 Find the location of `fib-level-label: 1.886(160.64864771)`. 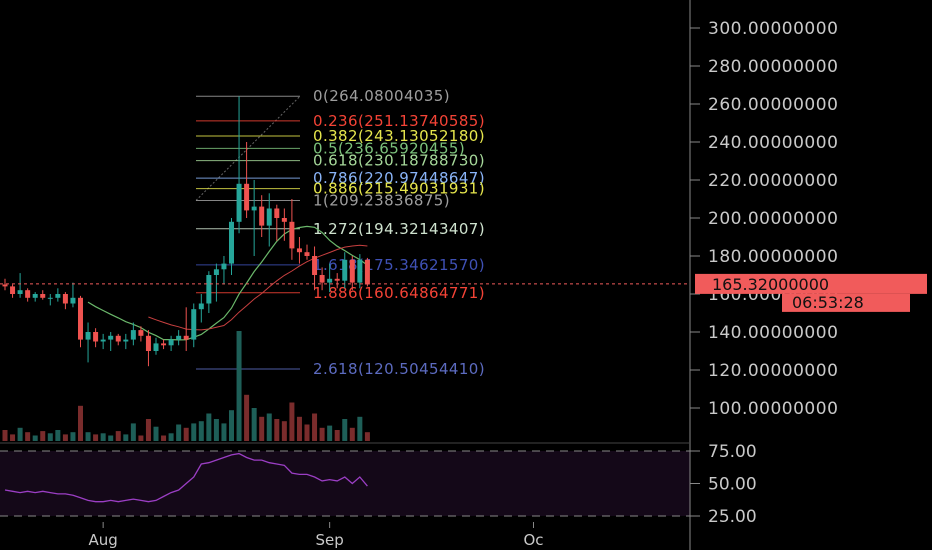

fib-level-label: 1.886(160.64864771) is located at coordinates (399, 293).